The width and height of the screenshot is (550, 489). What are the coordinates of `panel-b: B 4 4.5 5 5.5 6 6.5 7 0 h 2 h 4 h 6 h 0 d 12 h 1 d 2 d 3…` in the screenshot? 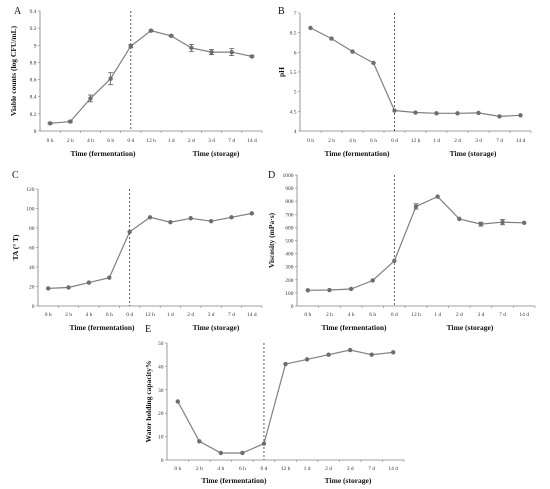 It's located at (404, 82).